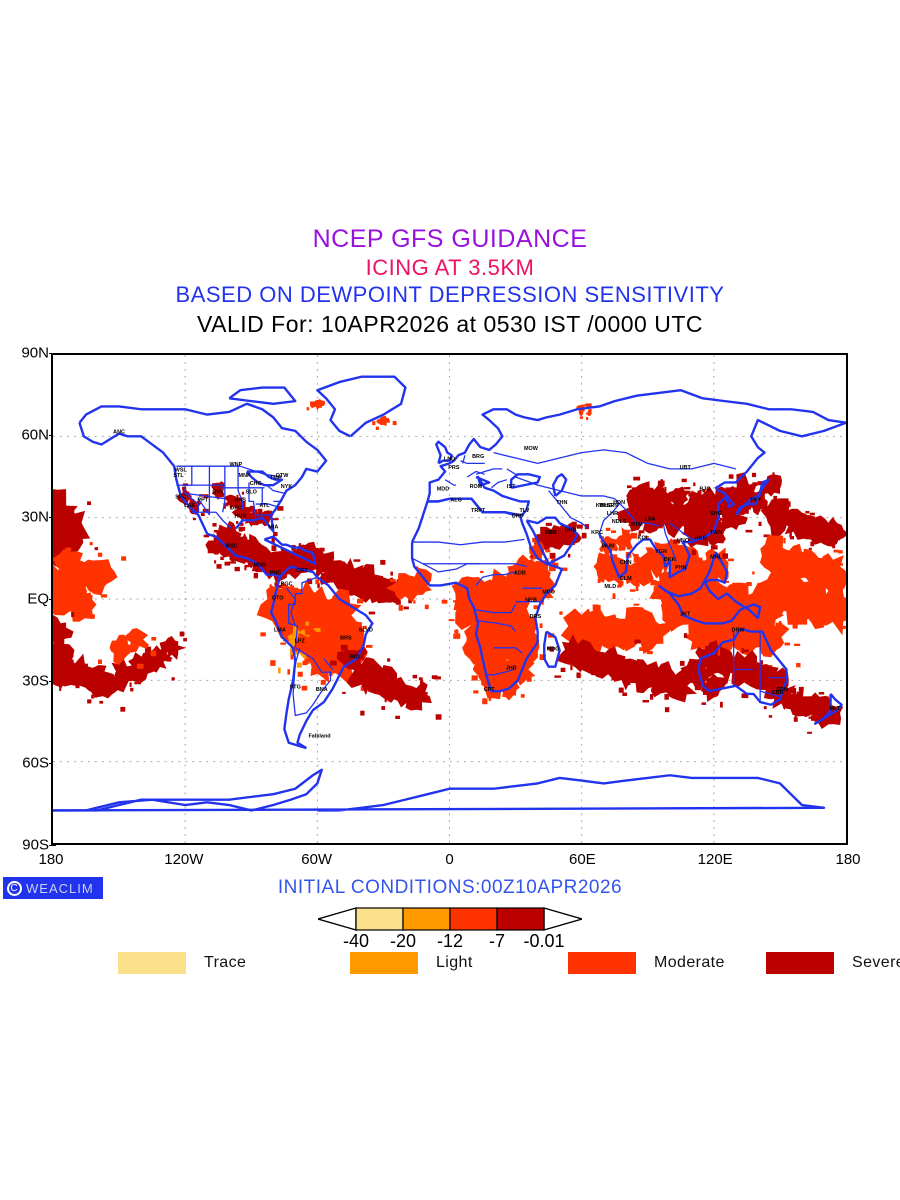 This screenshot has height=1200, width=900. I want to click on legend-swatch, so click(800, 963).